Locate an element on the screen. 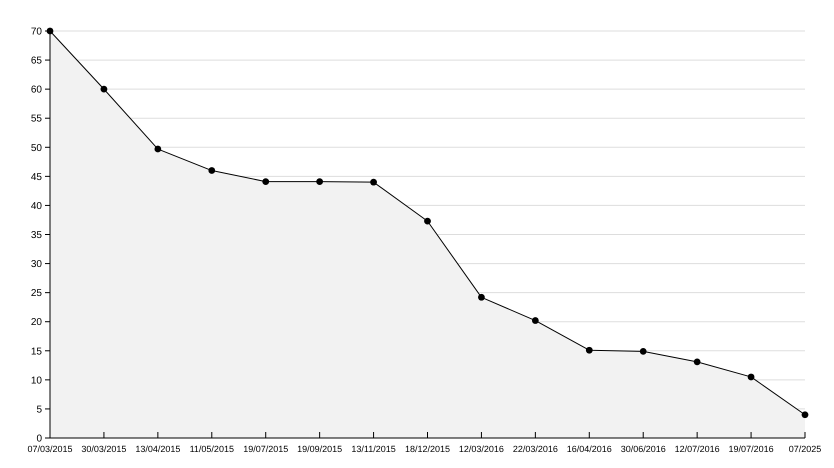 The height and width of the screenshot is (468, 834). x-tick-label: 18/12/2015 is located at coordinates (427, 449).